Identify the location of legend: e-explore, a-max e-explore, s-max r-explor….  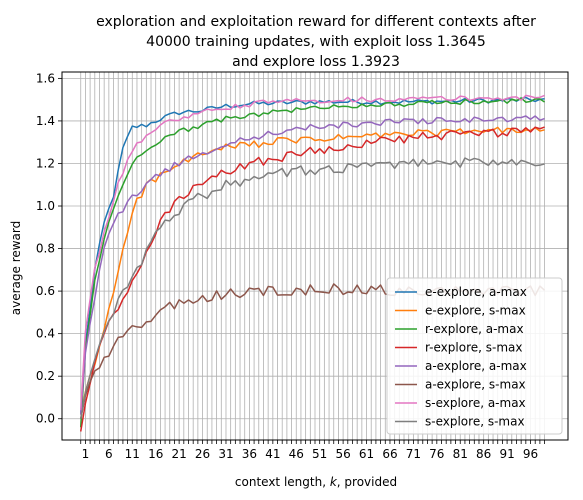
(474, 356).